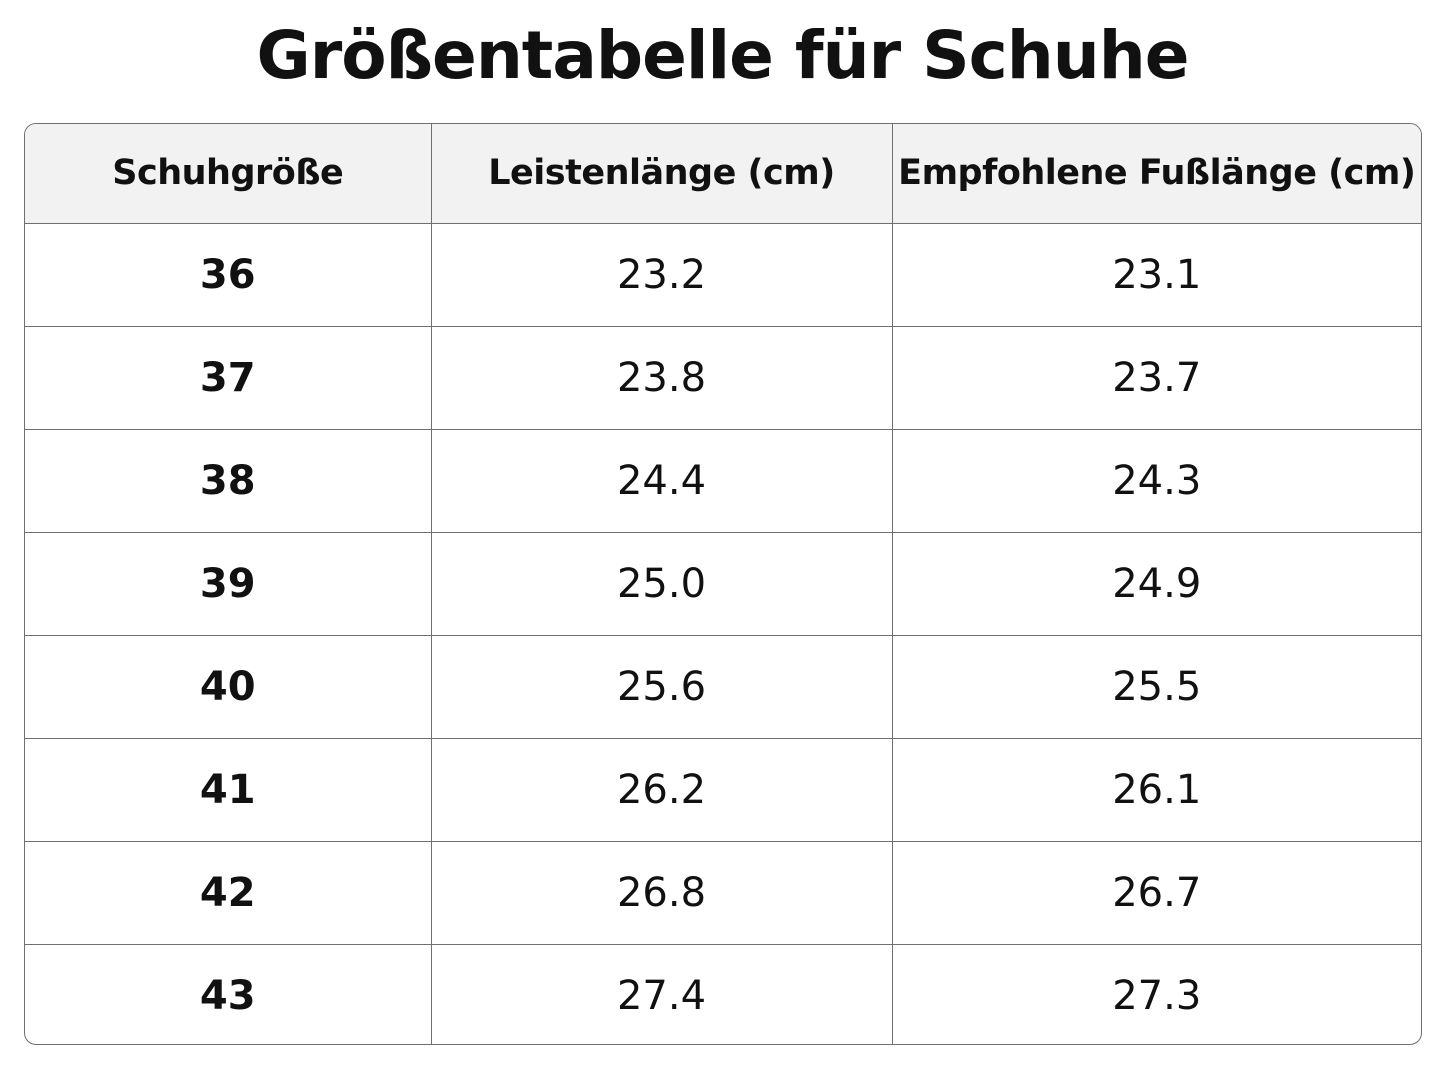 The height and width of the screenshot is (1084, 1445). Describe the element at coordinates (228, 378) in the screenshot. I see `shoe-size-cell: 37` at that location.